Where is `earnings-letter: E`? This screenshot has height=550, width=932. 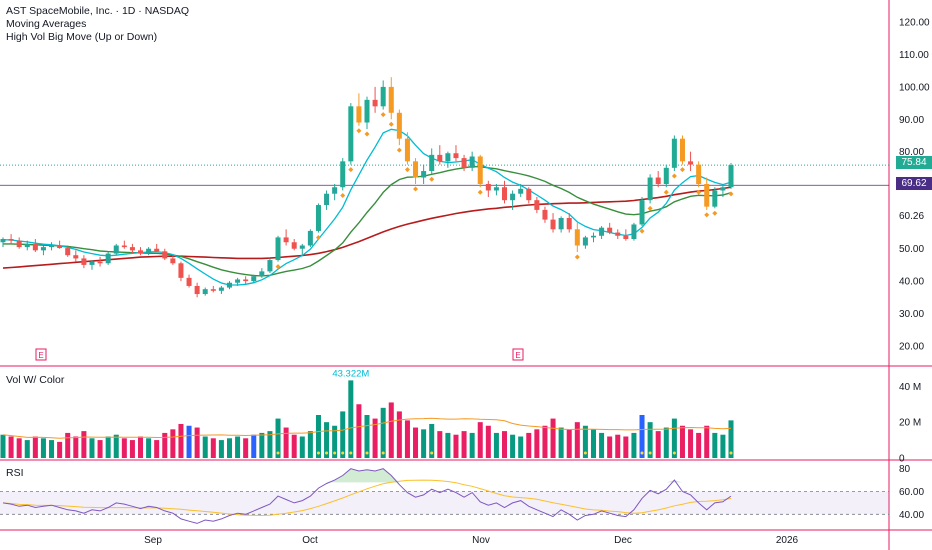 earnings-letter: E is located at coordinates (517, 355).